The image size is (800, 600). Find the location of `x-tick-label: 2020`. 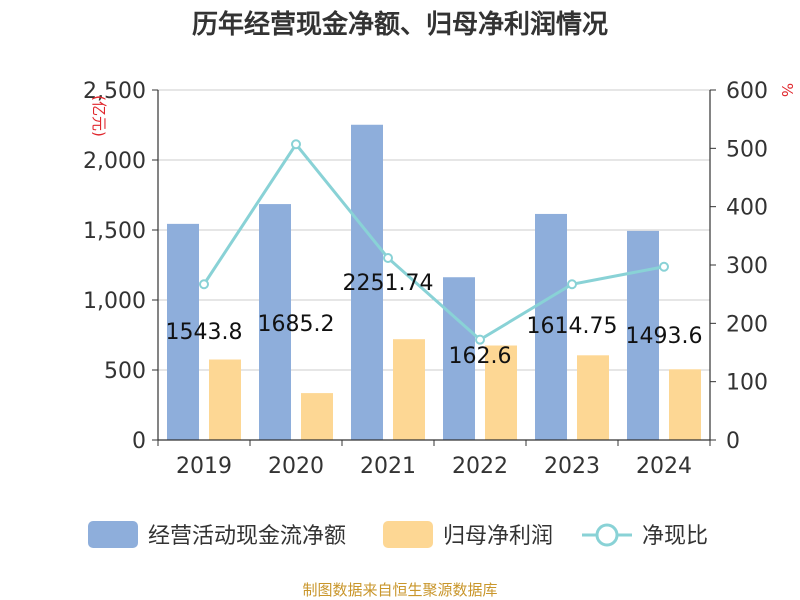

x-tick-label: 2020 is located at coordinates (296, 466).